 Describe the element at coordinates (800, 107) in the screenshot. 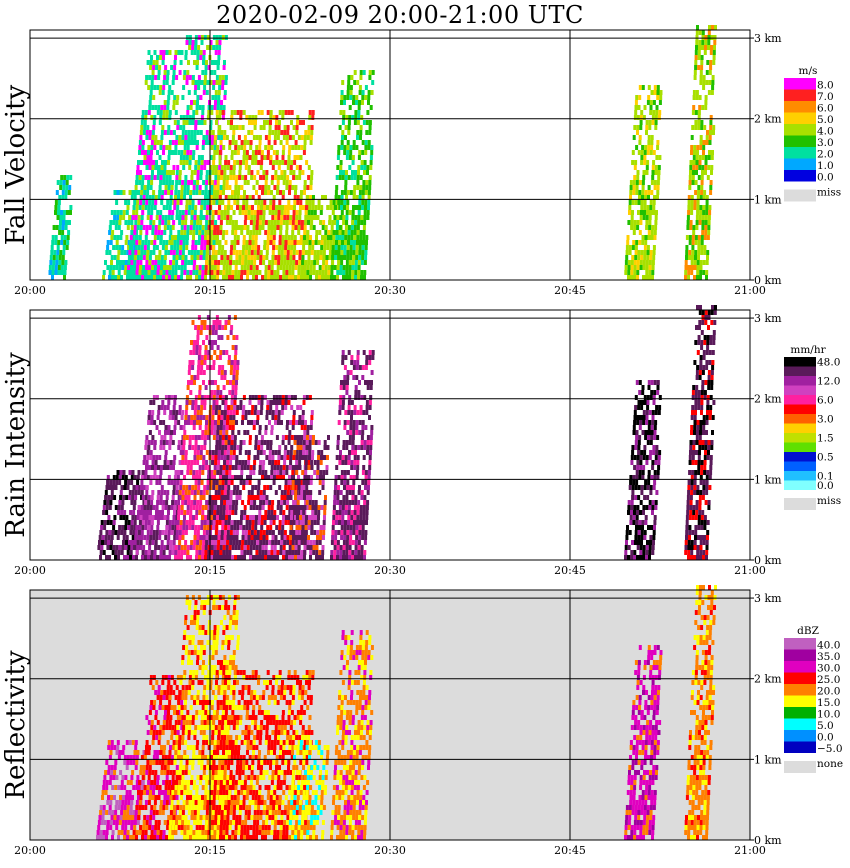

I see `colorbar-swatch` at that location.